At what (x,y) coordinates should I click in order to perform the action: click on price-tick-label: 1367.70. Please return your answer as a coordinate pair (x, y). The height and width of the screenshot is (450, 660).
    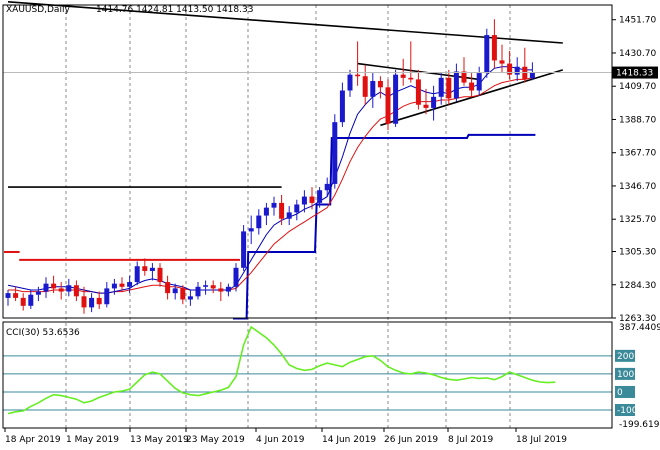
    Looking at the image, I should click on (637, 154).